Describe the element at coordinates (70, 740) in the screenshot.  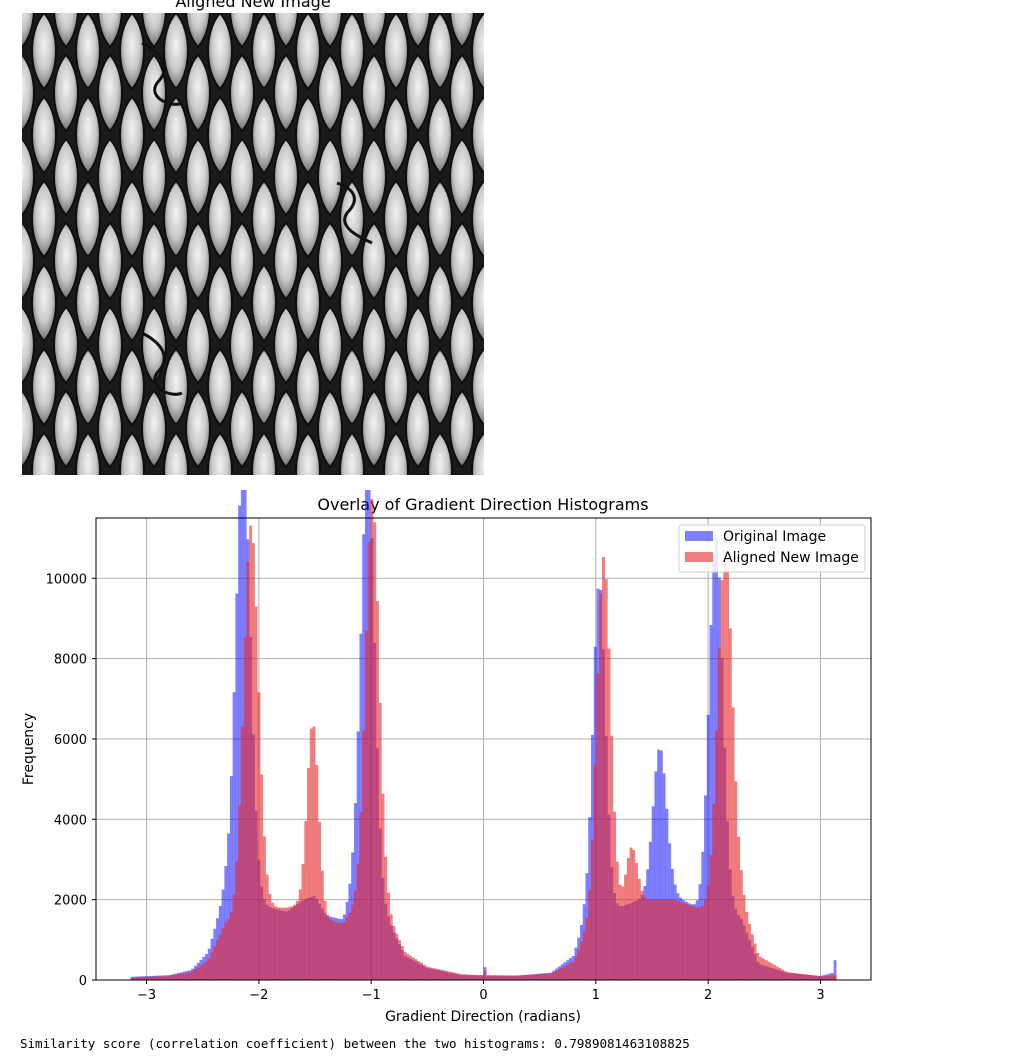
I see `y-tick-label: 6000` at that location.